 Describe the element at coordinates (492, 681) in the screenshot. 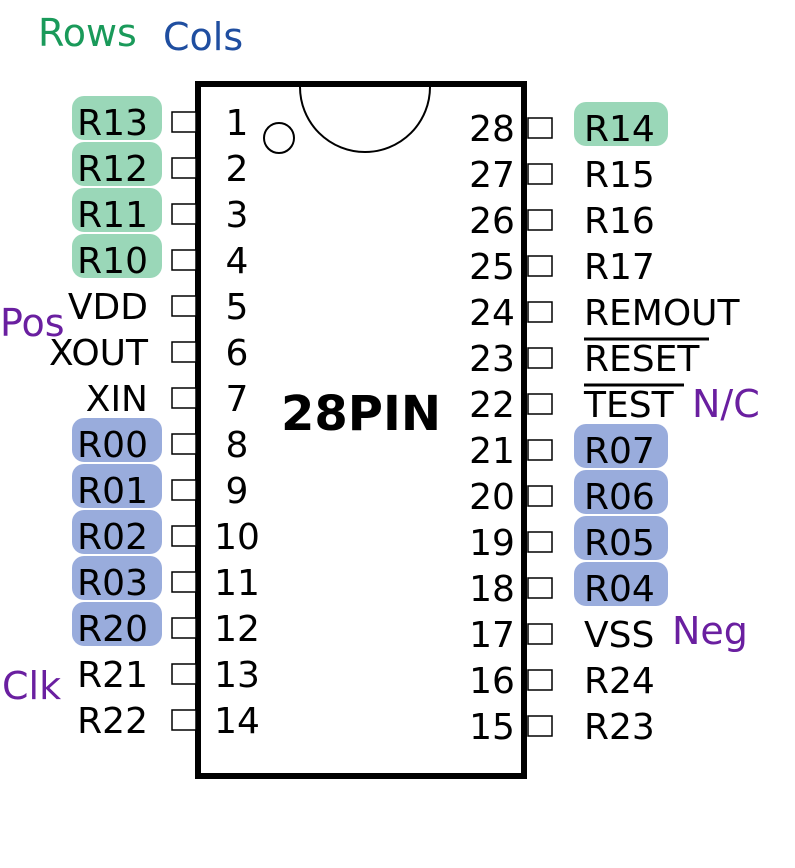

I see `pin-number-16: 16` at that location.